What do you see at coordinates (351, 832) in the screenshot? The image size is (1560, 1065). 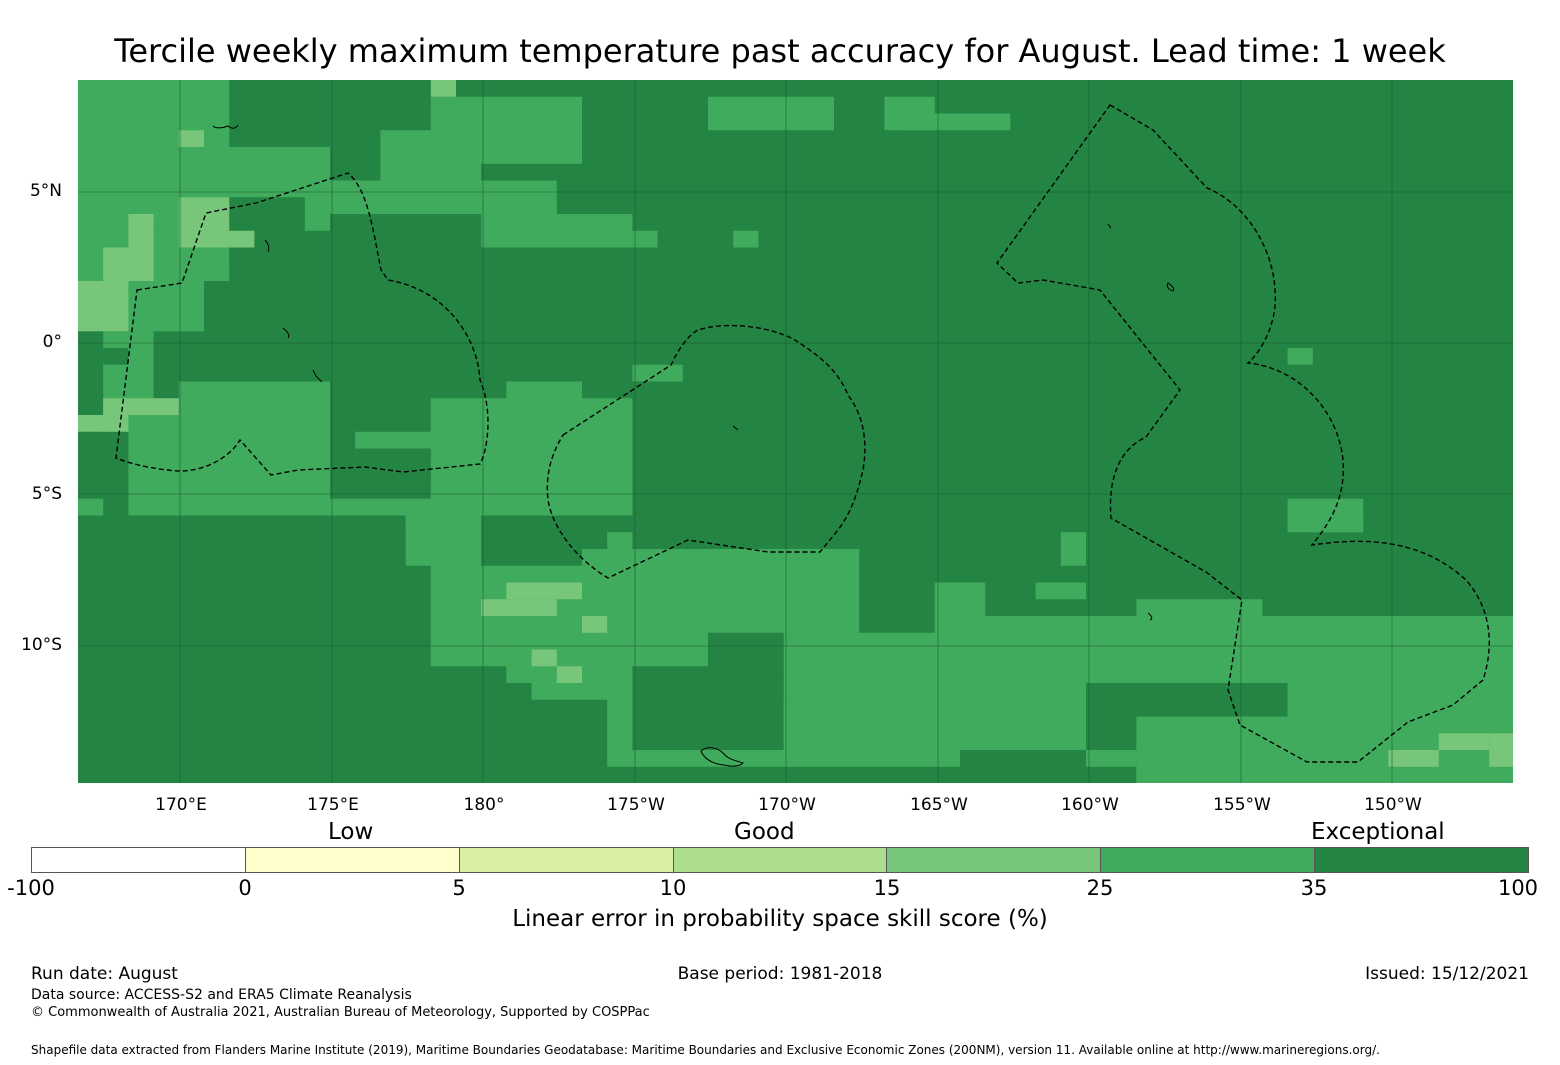 I see `category-low: Low` at bounding box center [351, 832].